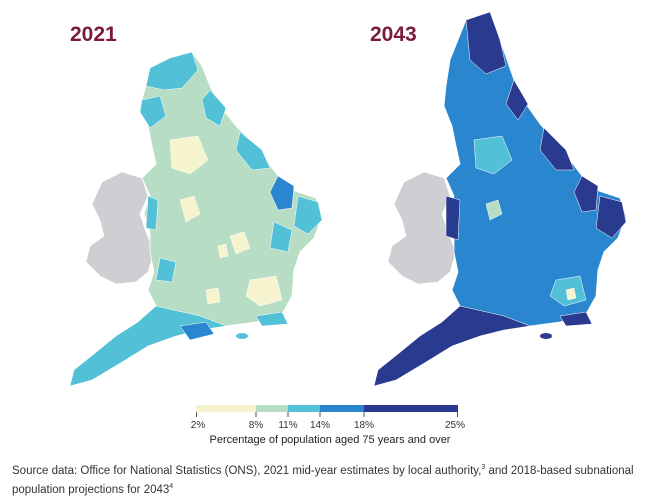  I want to click on legend-tick-label: 11%, so click(288, 425).